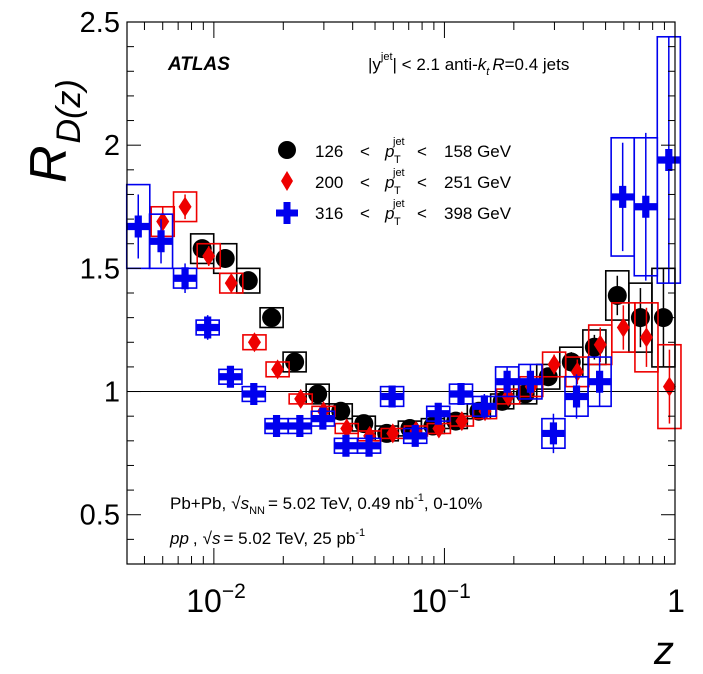 The height and width of the screenshot is (674, 703). I want to click on legend-entry: 126 < pjet T <158 GeV, so click(395, 151).